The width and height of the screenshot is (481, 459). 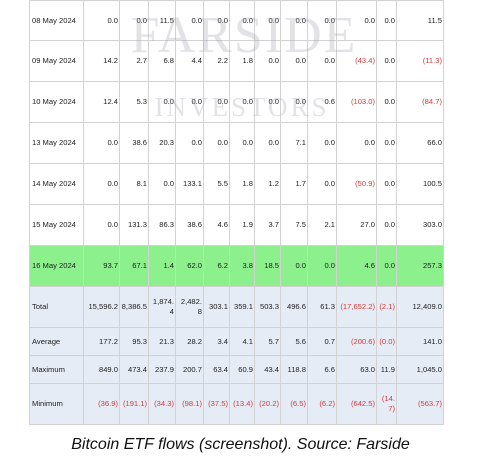 I want to click on flow-value-cell: 131.3, so click(x=134, y=225).